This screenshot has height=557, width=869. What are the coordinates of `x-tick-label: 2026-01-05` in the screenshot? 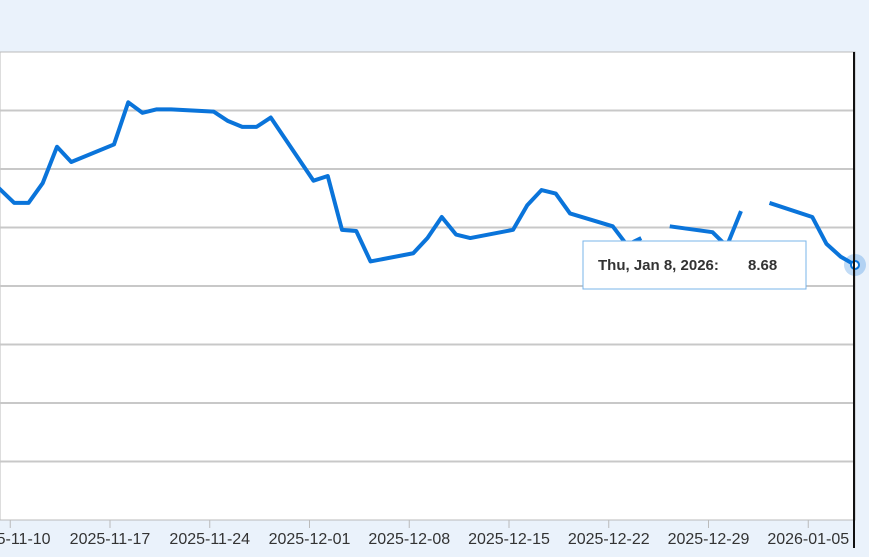 It's located at (808, 539).